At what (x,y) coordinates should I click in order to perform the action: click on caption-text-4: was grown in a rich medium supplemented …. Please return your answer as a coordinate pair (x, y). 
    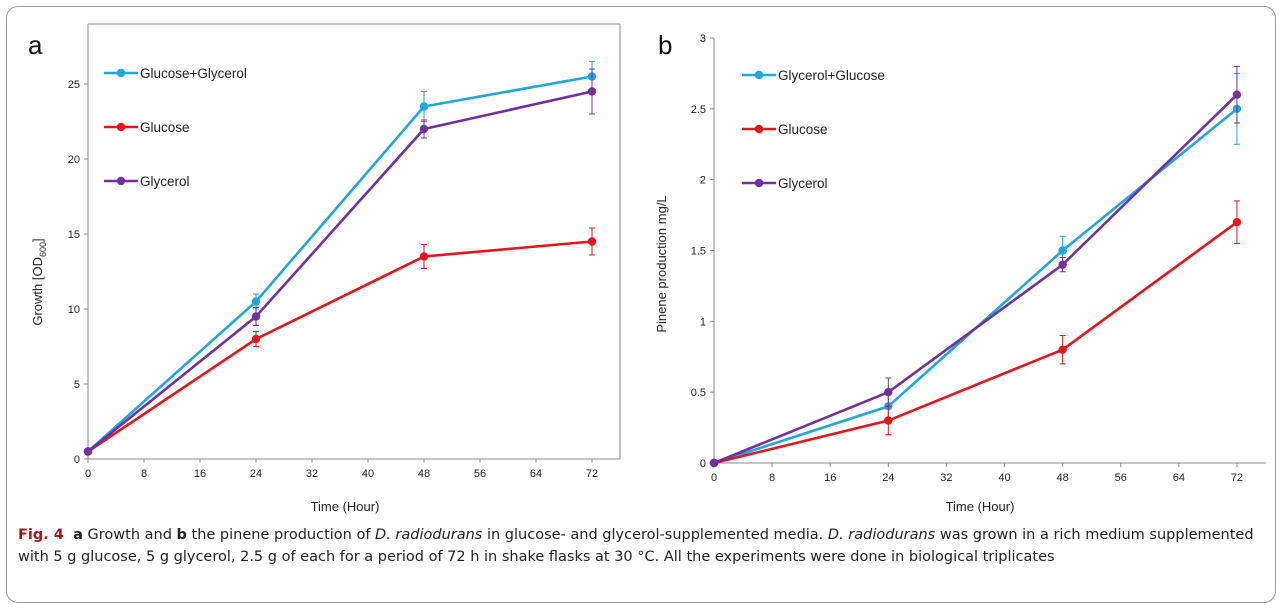
    Looking at the image, I should click on (636, 546).